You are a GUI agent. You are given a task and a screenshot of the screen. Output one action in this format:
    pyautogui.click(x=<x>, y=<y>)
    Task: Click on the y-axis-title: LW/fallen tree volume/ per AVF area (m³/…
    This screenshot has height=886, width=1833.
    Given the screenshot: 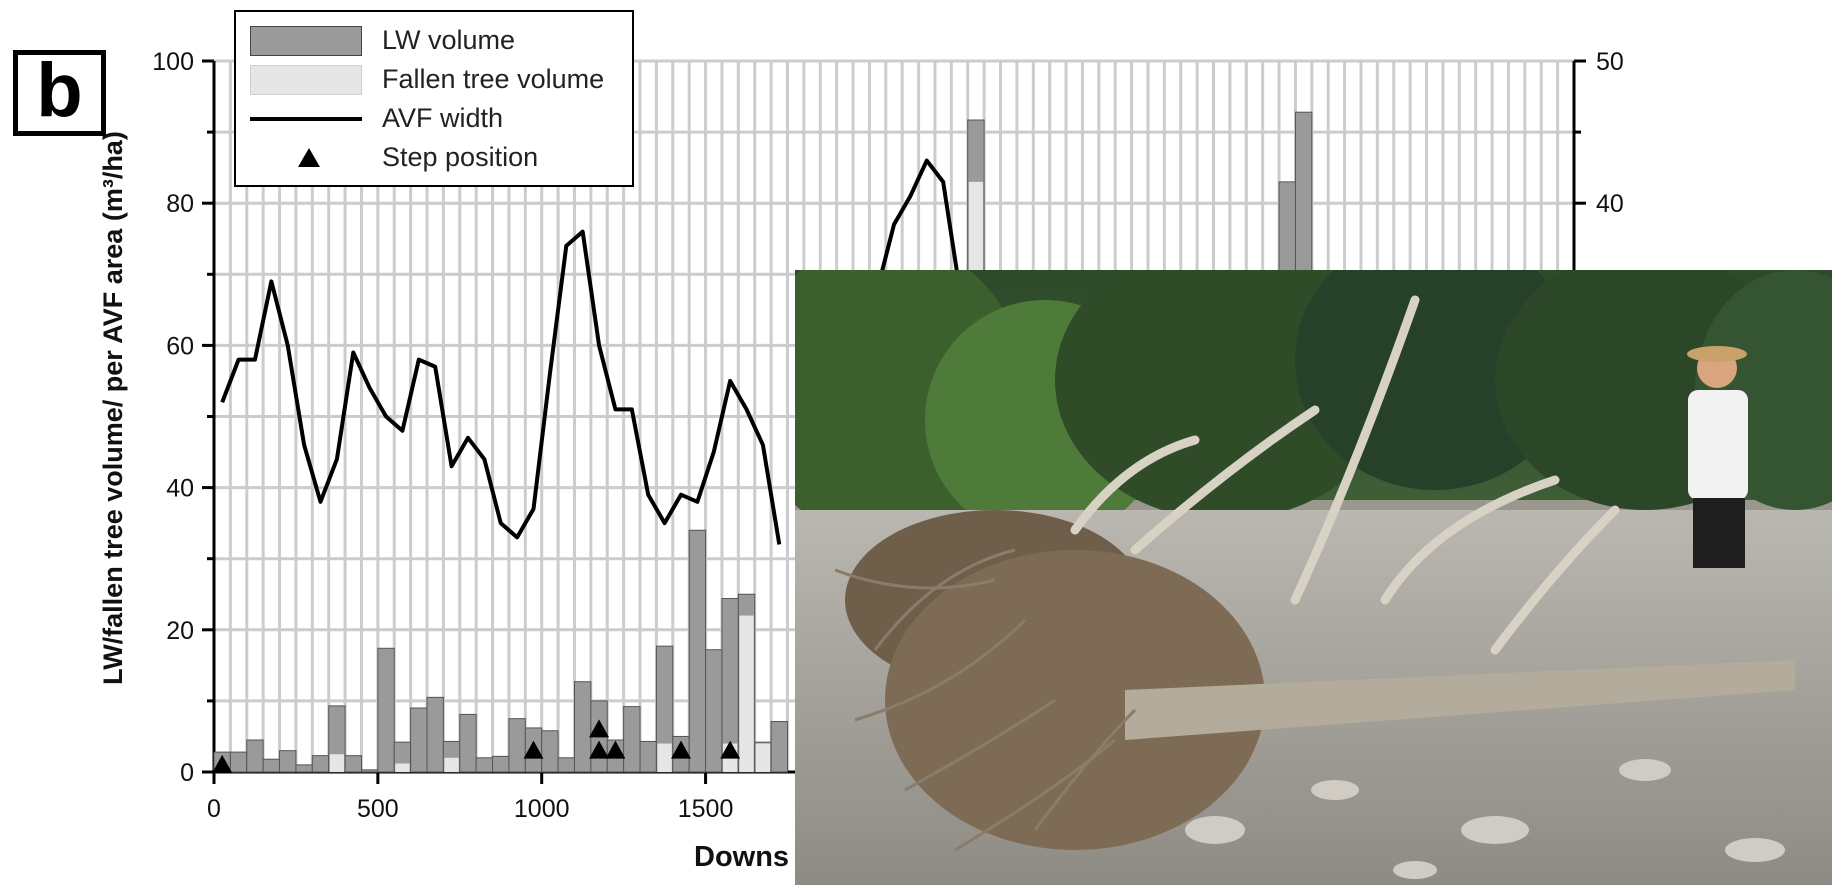 What is the action you would take?
    pyautogui.click(x=113, y=408)
    